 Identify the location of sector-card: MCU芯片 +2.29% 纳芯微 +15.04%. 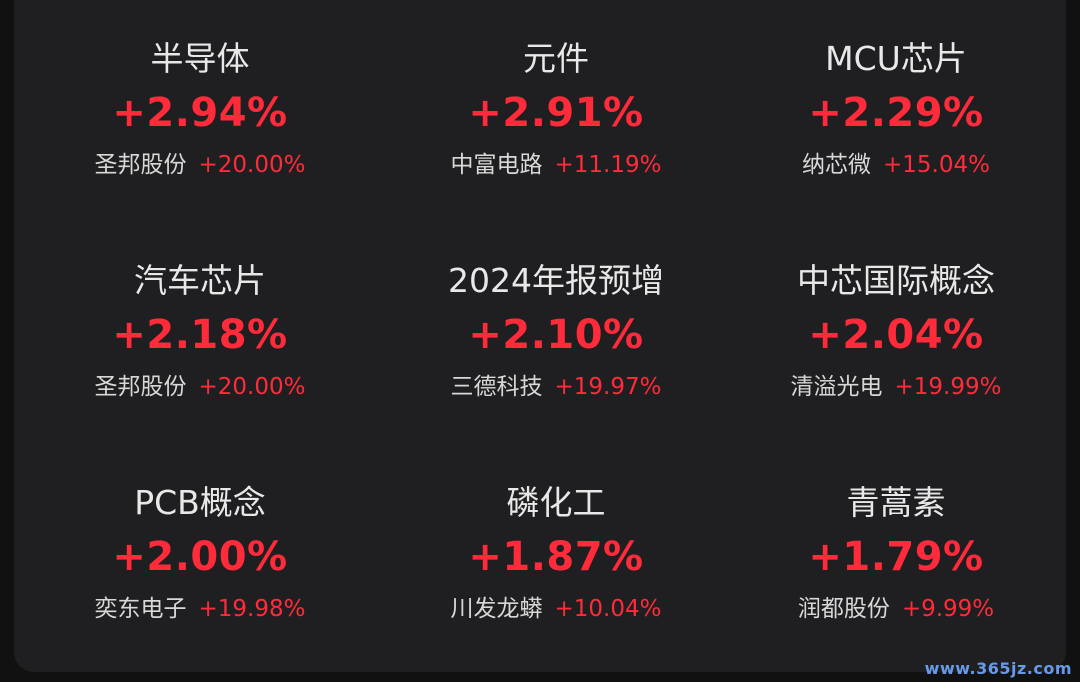
(896, 111).